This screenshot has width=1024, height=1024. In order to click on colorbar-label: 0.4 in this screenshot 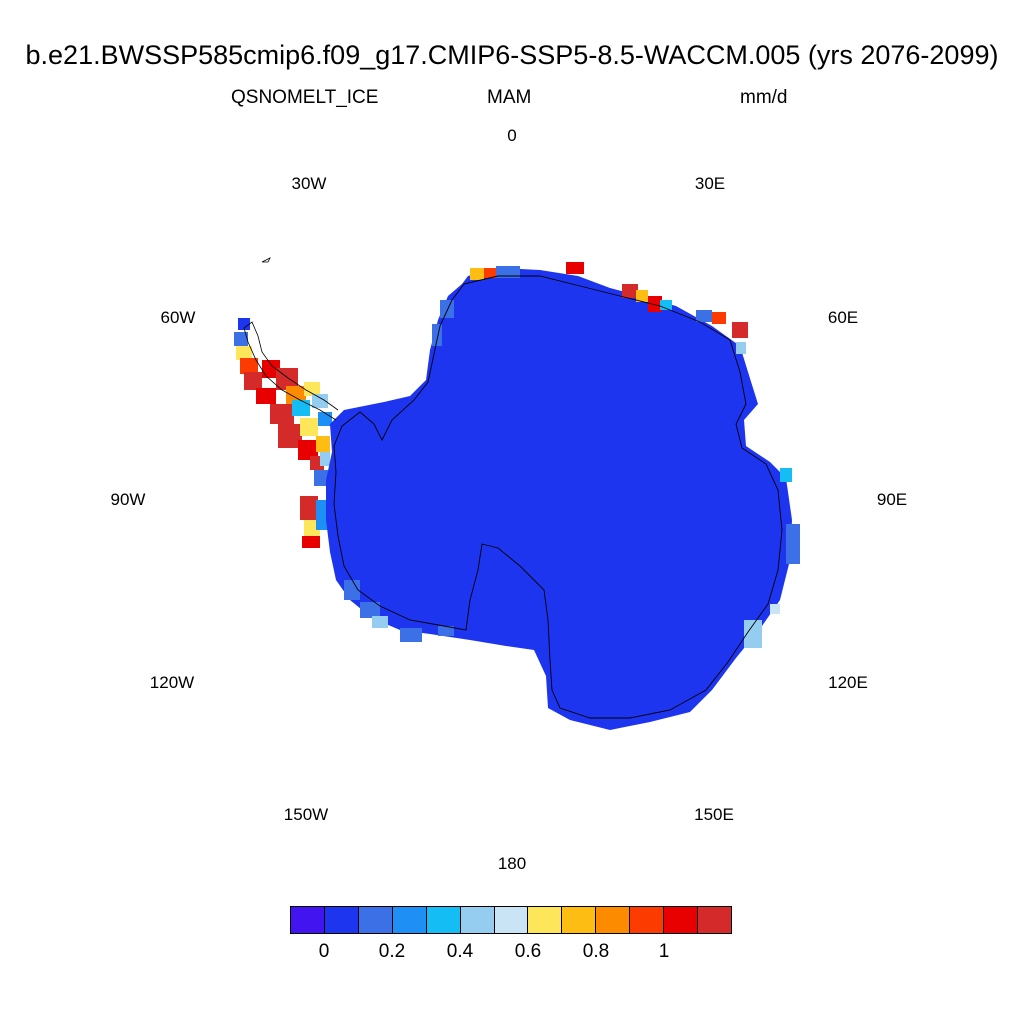, I will do `click(460, 951)`.